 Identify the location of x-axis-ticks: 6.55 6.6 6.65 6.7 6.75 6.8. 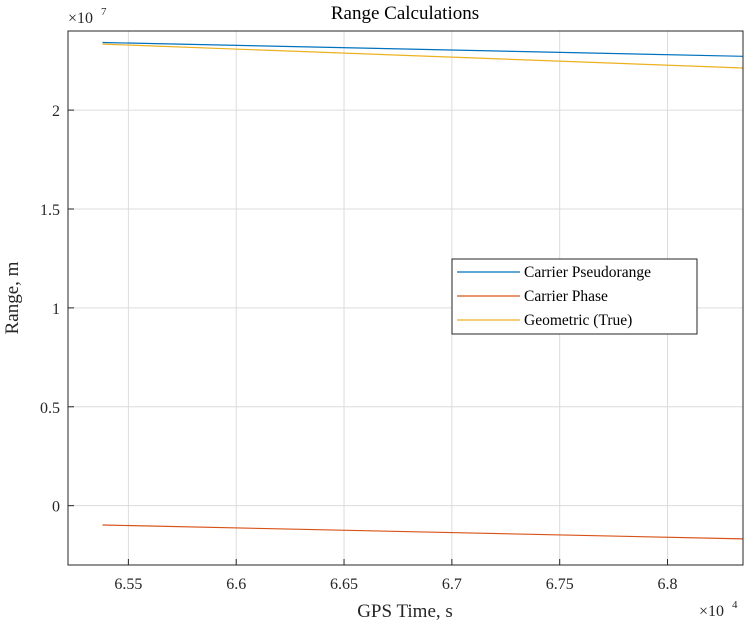
(396, 576).